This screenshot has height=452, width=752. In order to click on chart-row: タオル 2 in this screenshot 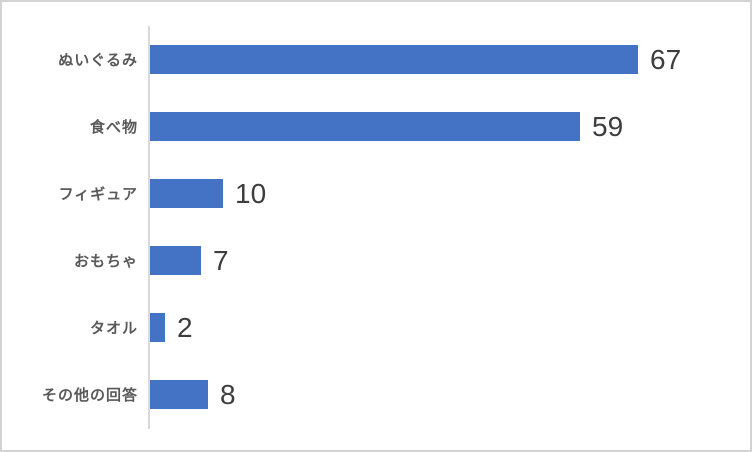, I will do `click(376, 327)`.